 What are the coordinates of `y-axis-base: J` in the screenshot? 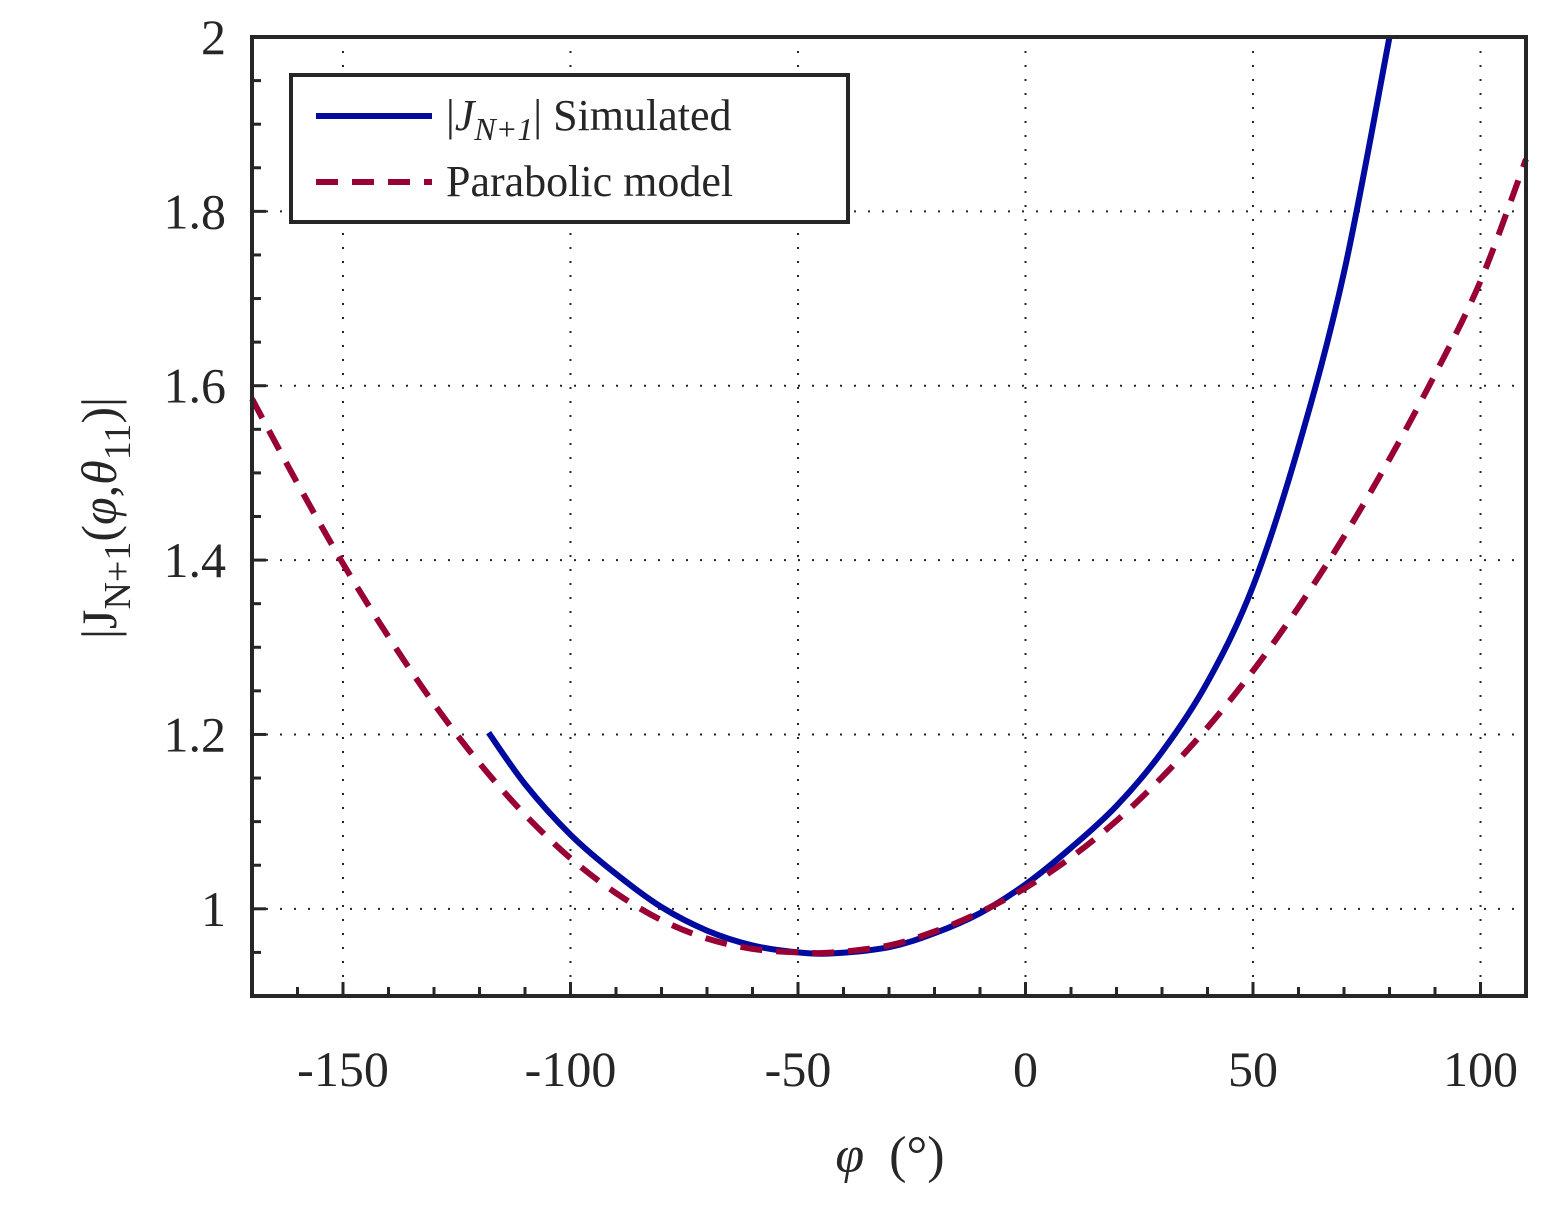 It's located at (99, 619).